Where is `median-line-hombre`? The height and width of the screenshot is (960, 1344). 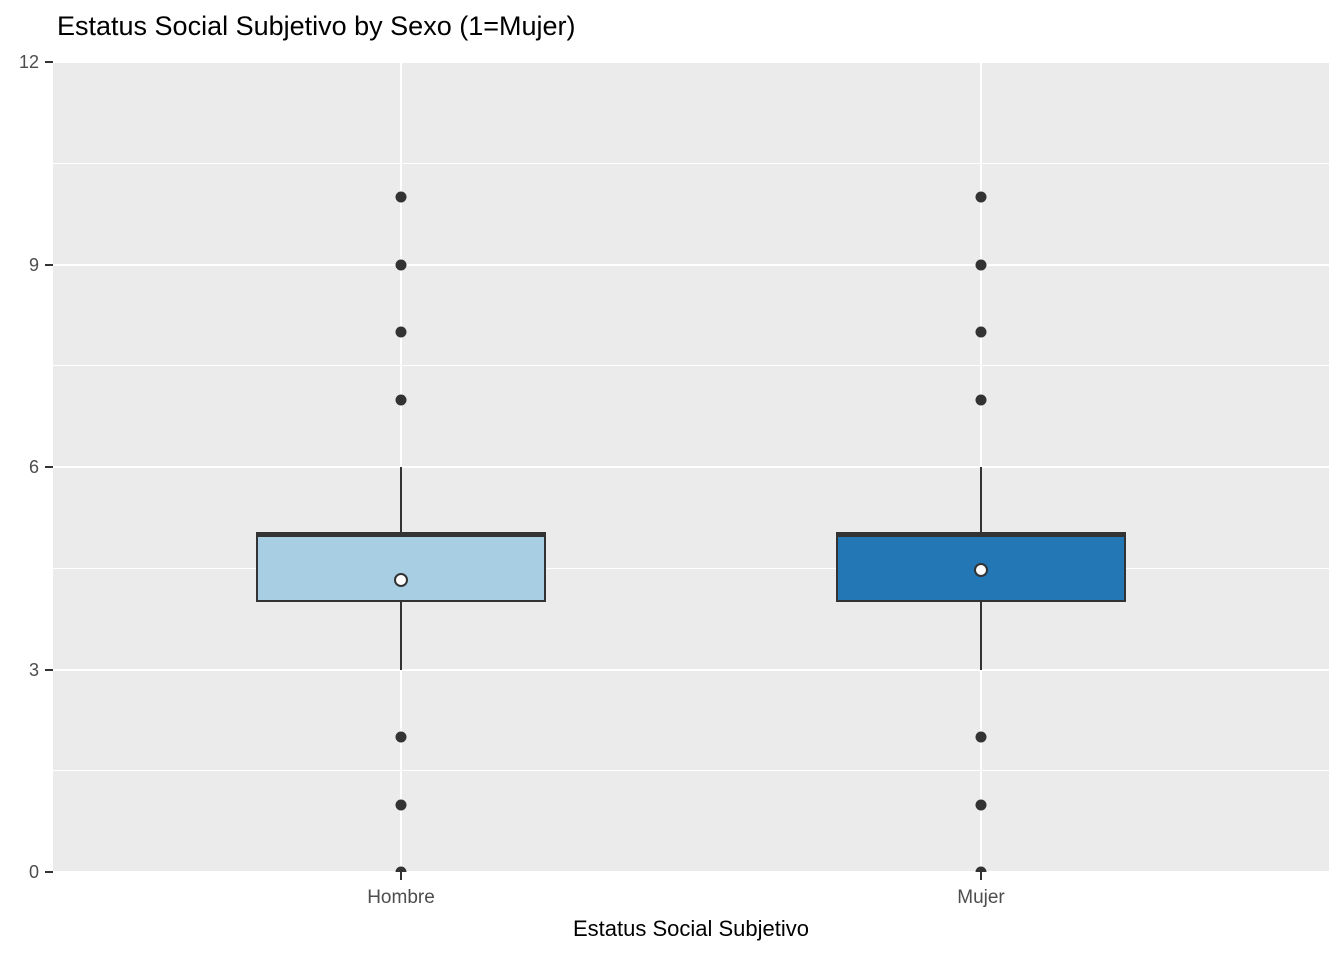
median-line-hombre is located at coordinates (401, 534).